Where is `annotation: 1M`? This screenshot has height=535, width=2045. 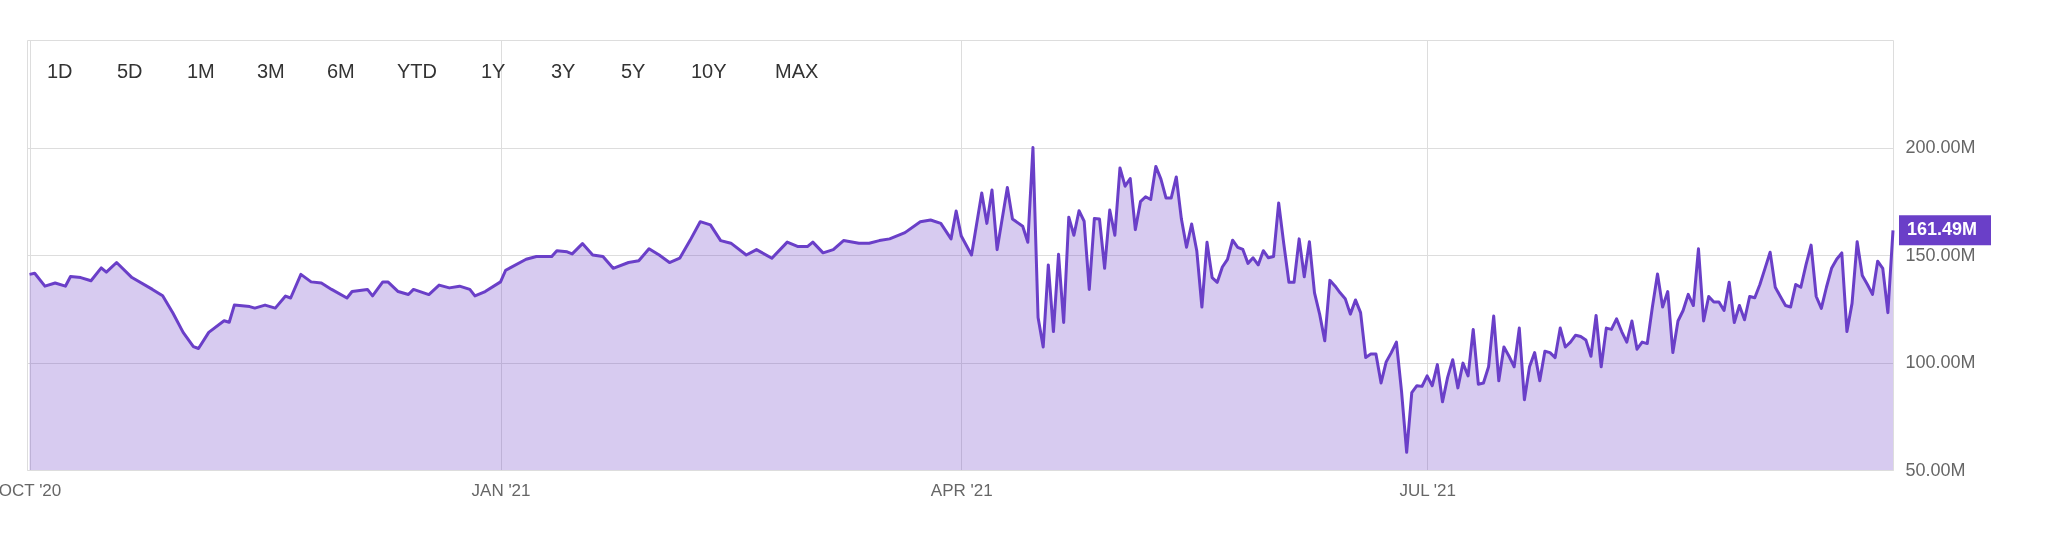
annotation: 1M is located at coordinates (201, 71).